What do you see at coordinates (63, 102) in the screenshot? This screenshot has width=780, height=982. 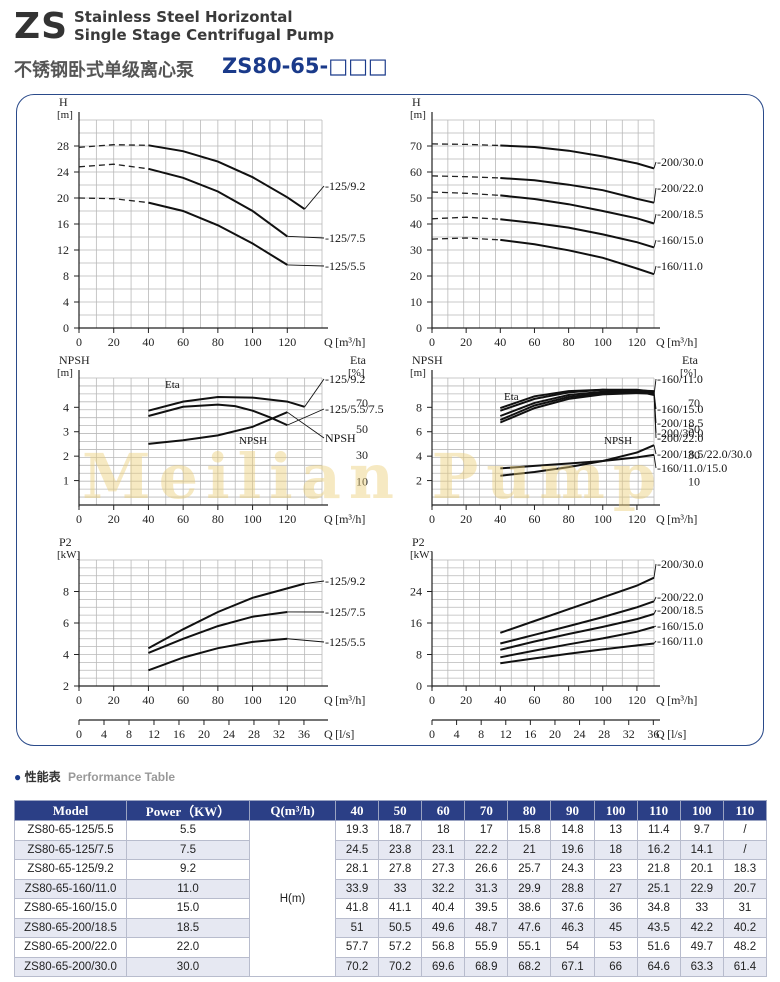 I see `y-axis-label: H` at bounding box center [63, 102].